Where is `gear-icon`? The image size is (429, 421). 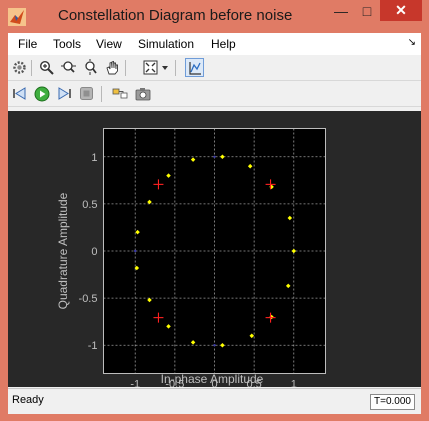
gear-icon is located at coordinates (19, 67).